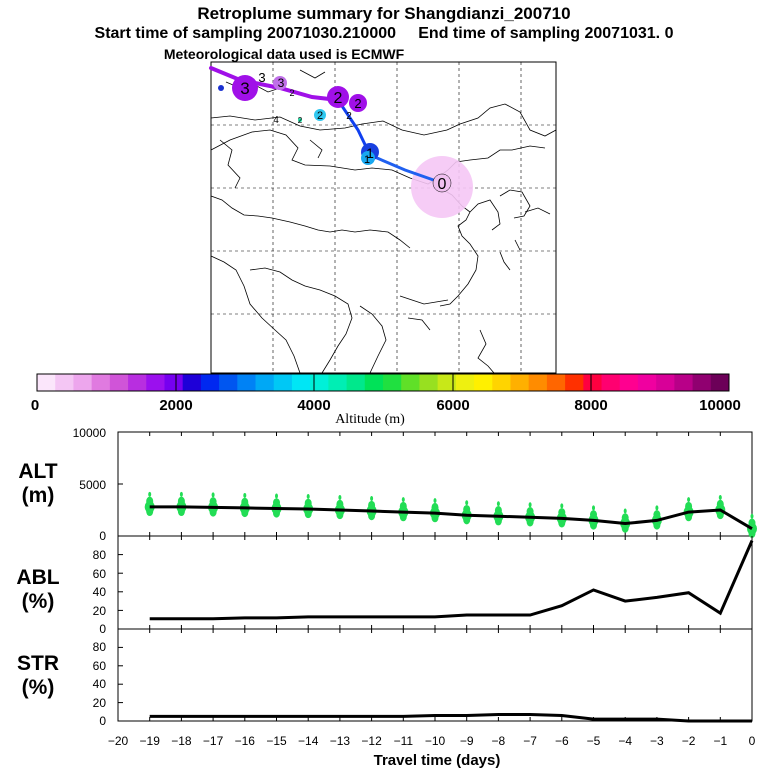 The height and width of the screenshot is (768, 768). Describe the element at coordinates (689, 741) in the screenshot. I see `x-tick-label: −2` at that location.